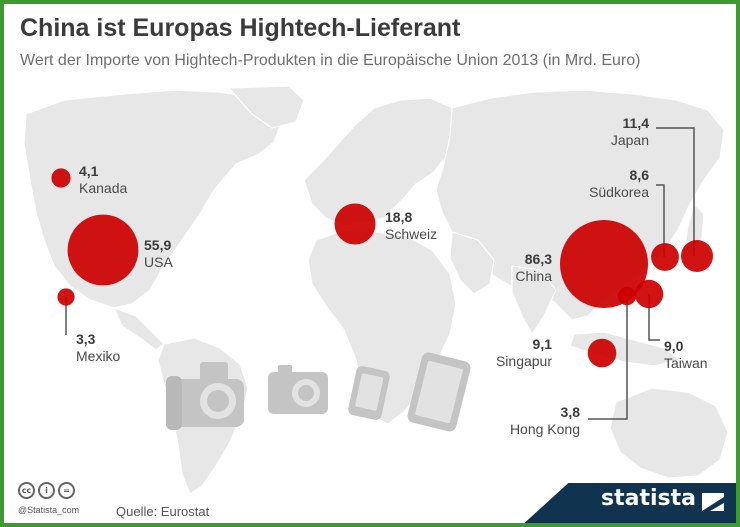  What do you see at coordinates (26, 490) in the screenshot?
I see `cc-badge-icon: cc` at bounding box center [26, 490].